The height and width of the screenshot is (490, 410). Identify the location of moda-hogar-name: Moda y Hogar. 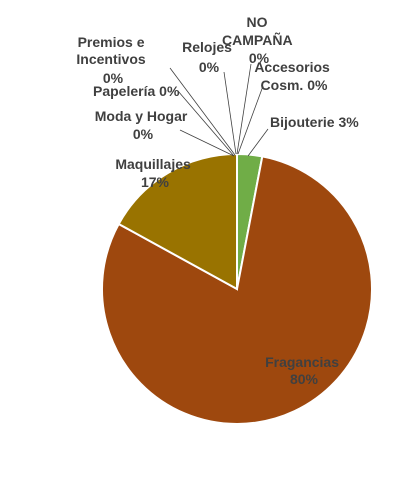
(141, 116).